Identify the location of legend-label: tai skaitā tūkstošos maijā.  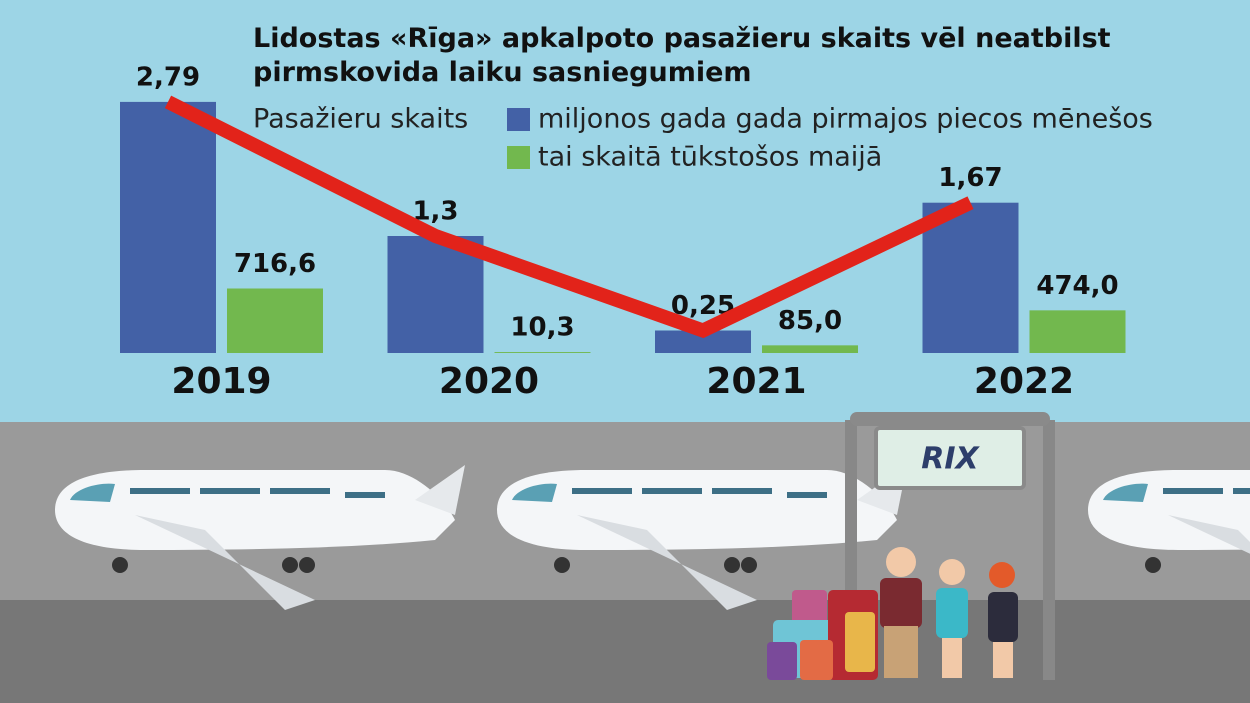
(710, 157).